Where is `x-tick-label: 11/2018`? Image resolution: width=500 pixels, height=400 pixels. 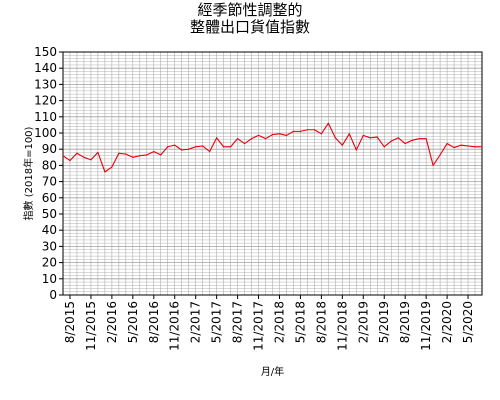
x-tick-label: 11/2018 is located at coordinates (342, 326).